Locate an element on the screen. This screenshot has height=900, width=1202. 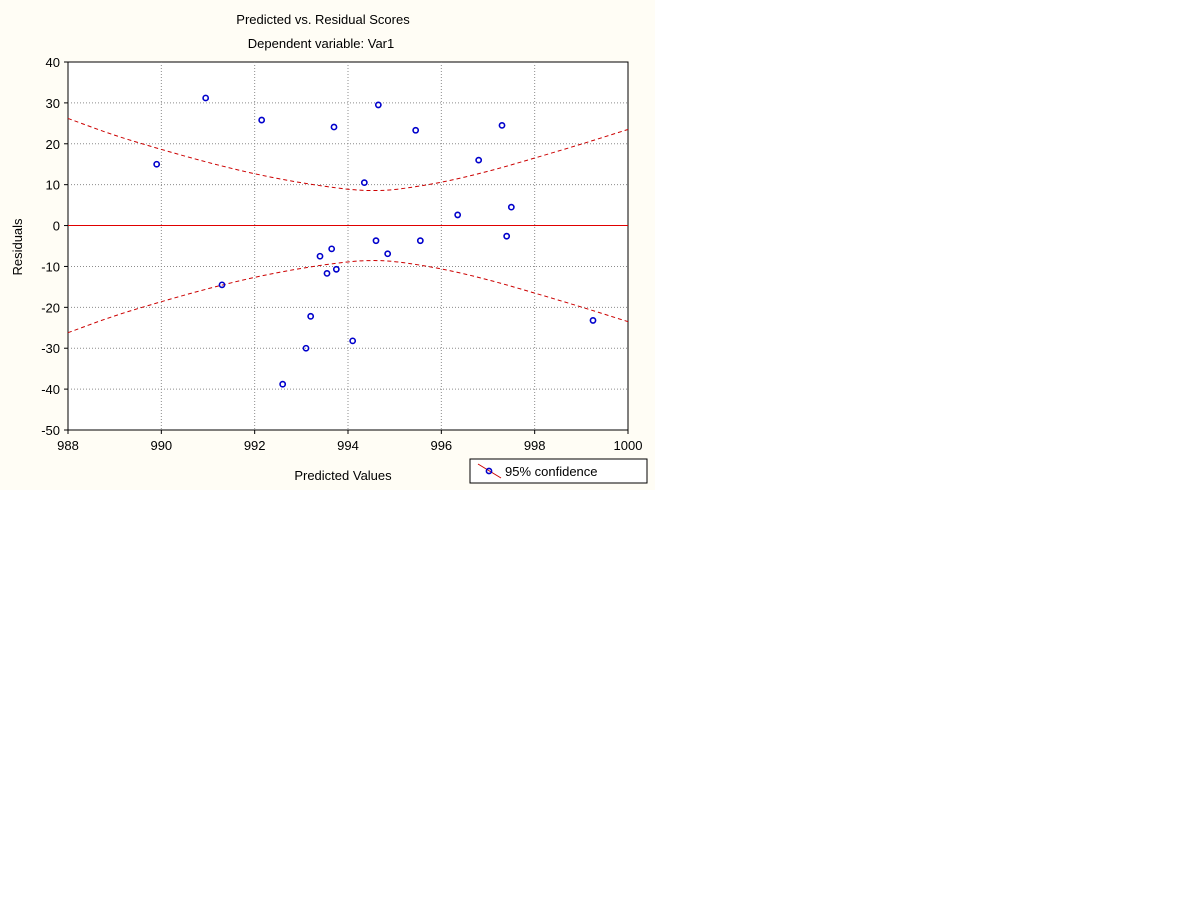
x-tick-label: 988 is located at coordinates (68, 445).